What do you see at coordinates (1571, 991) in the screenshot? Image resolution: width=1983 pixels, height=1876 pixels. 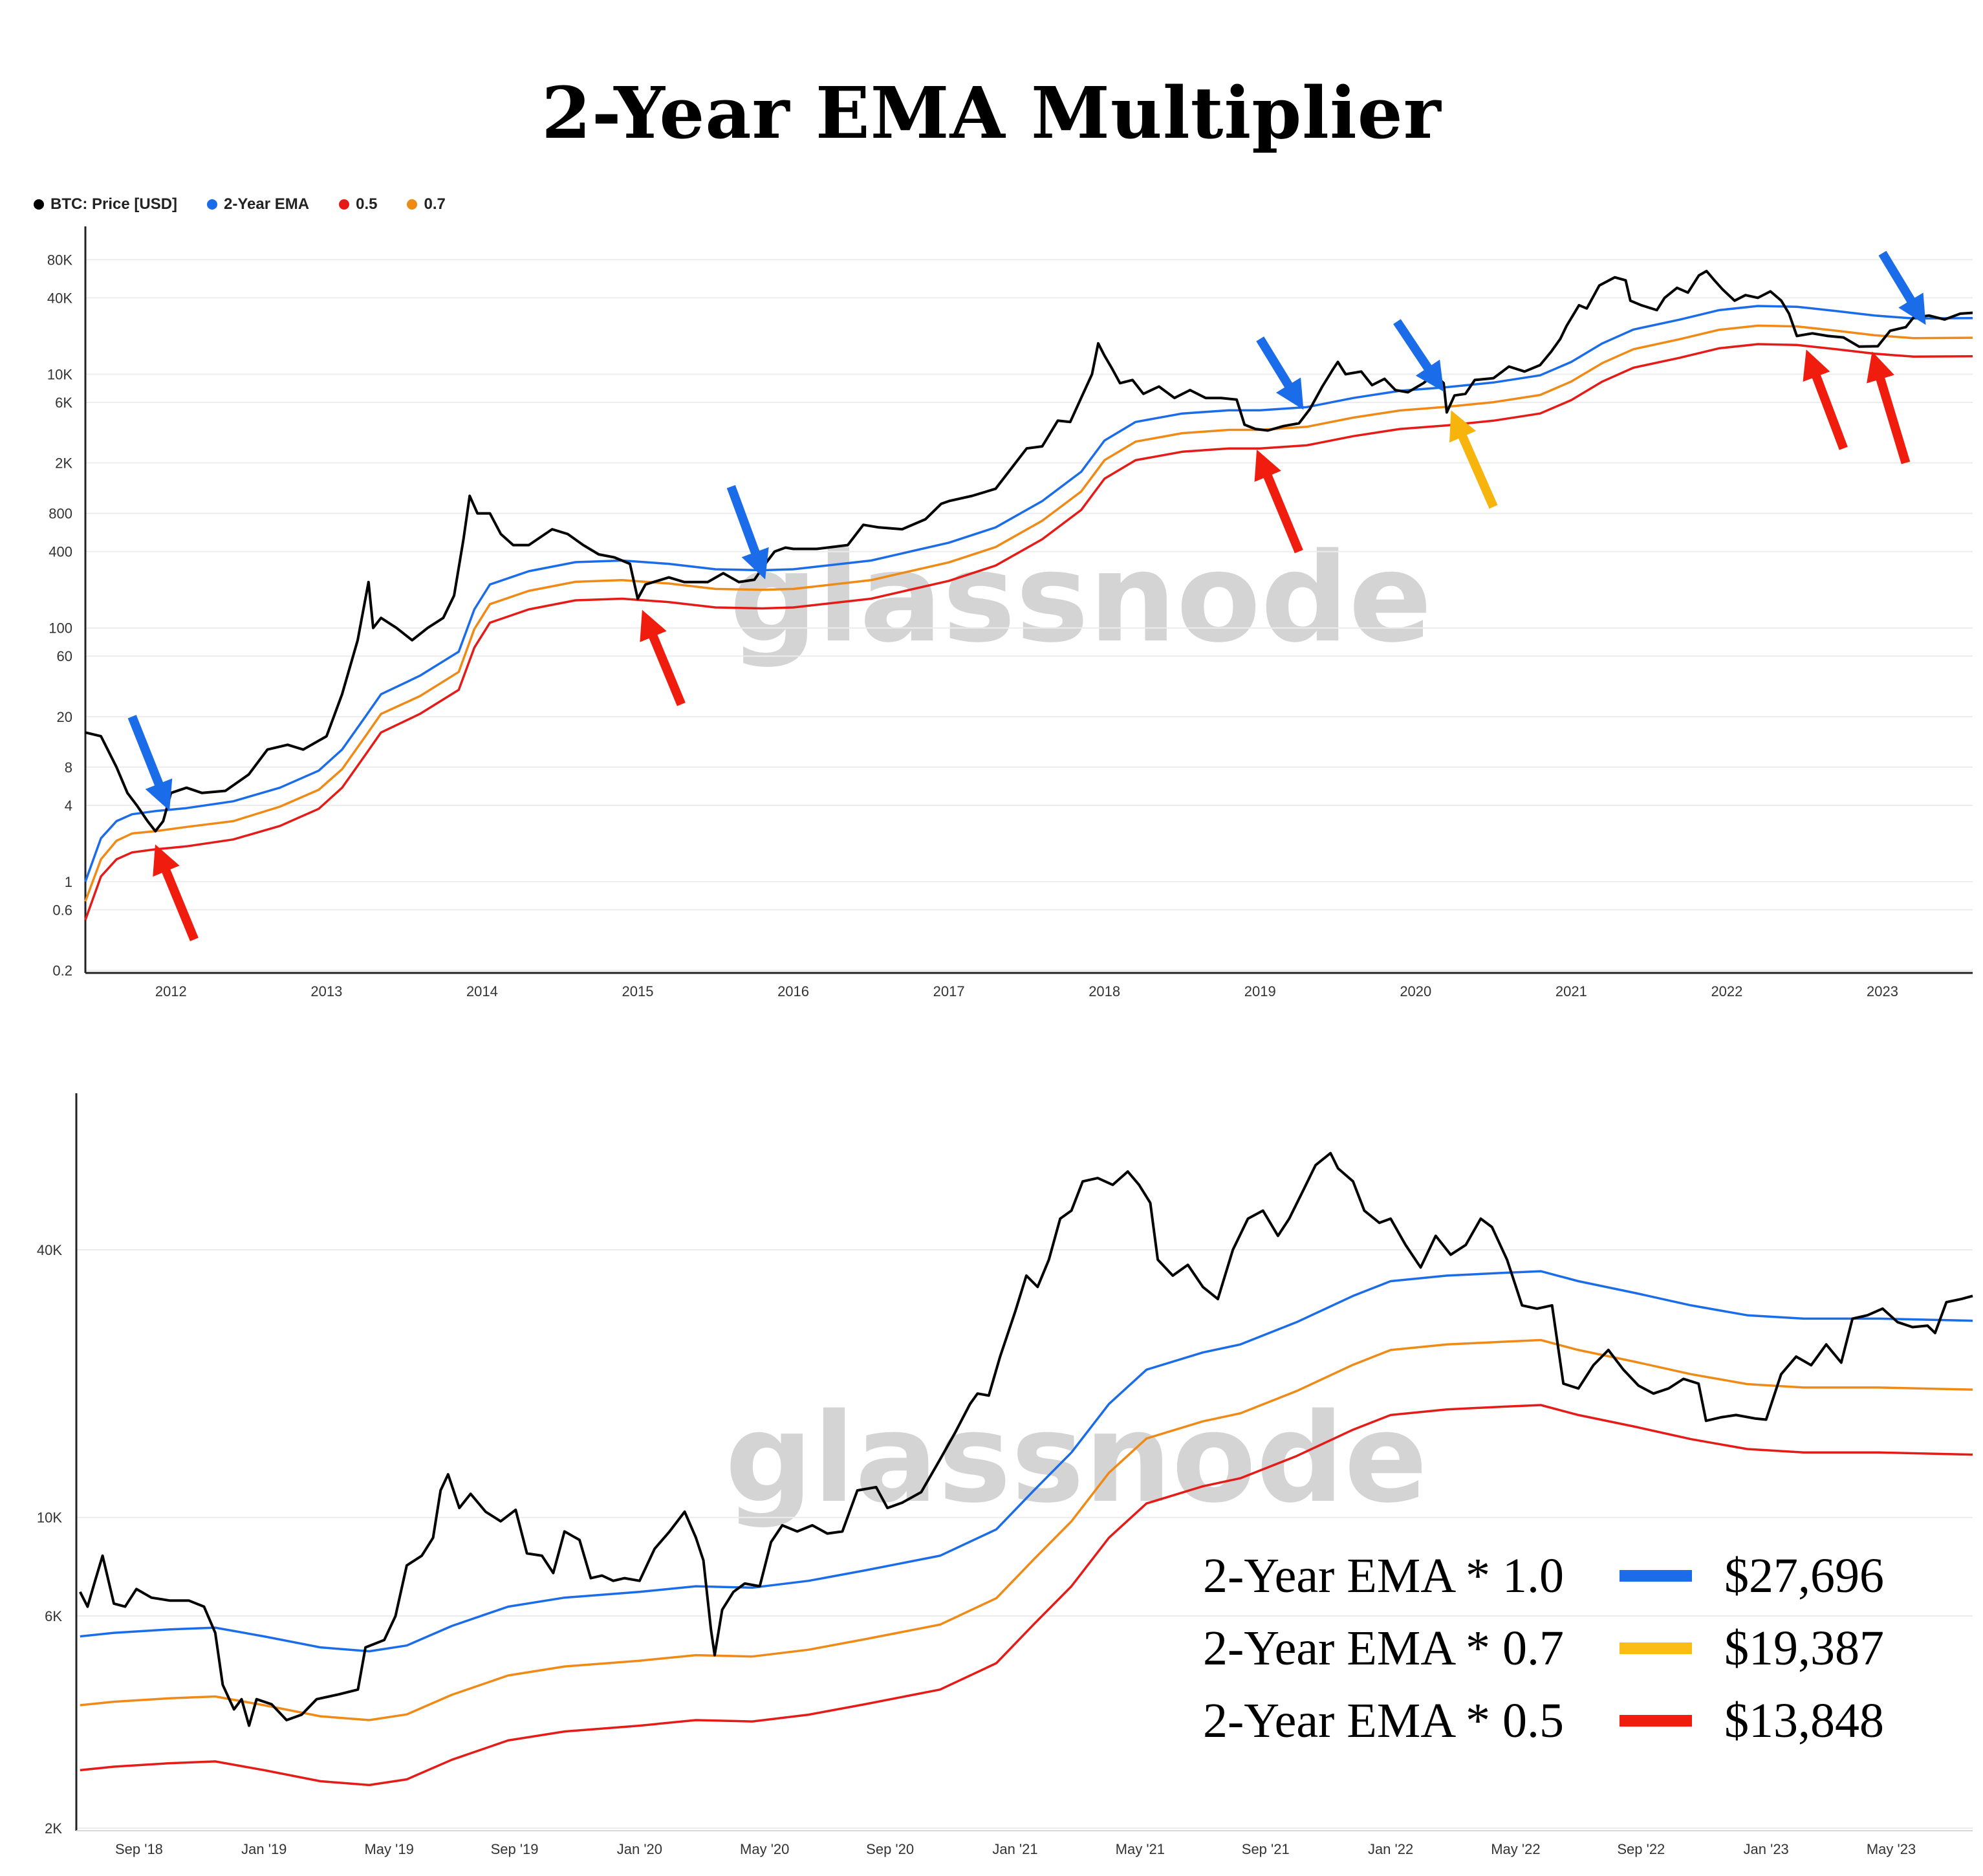 I see `x-tick-label: 2021` at bounding box center [1571, 991].